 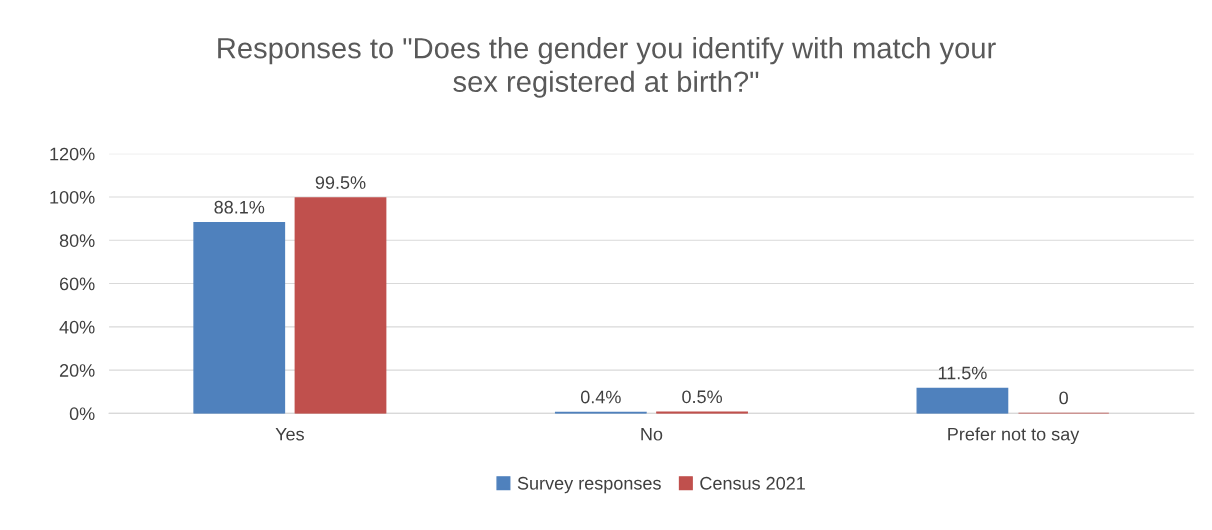 What do you see at coordinates (962, 373) in the screenshot?
I see `data-label: 11.5%` at bounding box center [962, 373].